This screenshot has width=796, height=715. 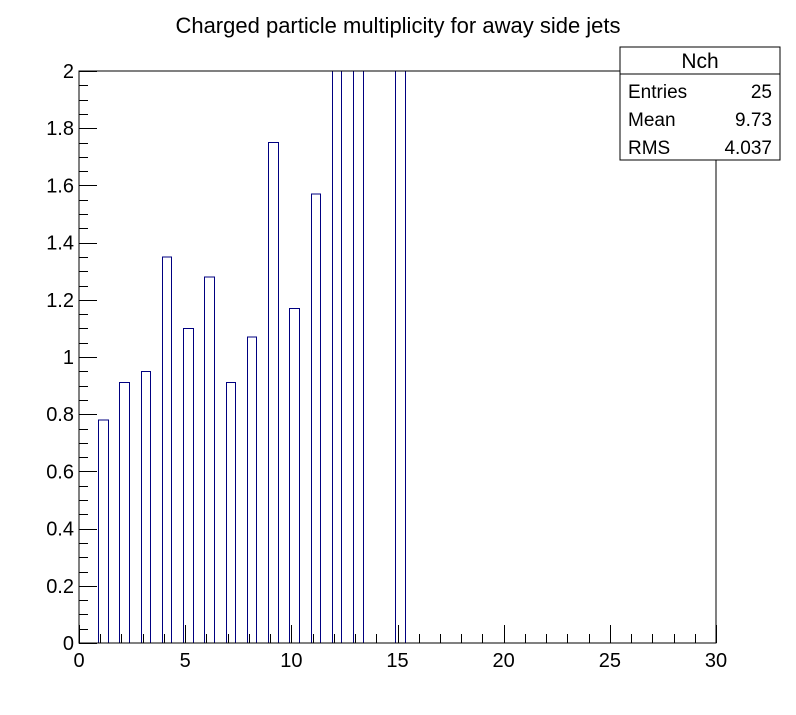 What do you see at coordinates (504, 661) in the screenshot?
I see `x-tick-label: 20` at bounding box center [504, 661].